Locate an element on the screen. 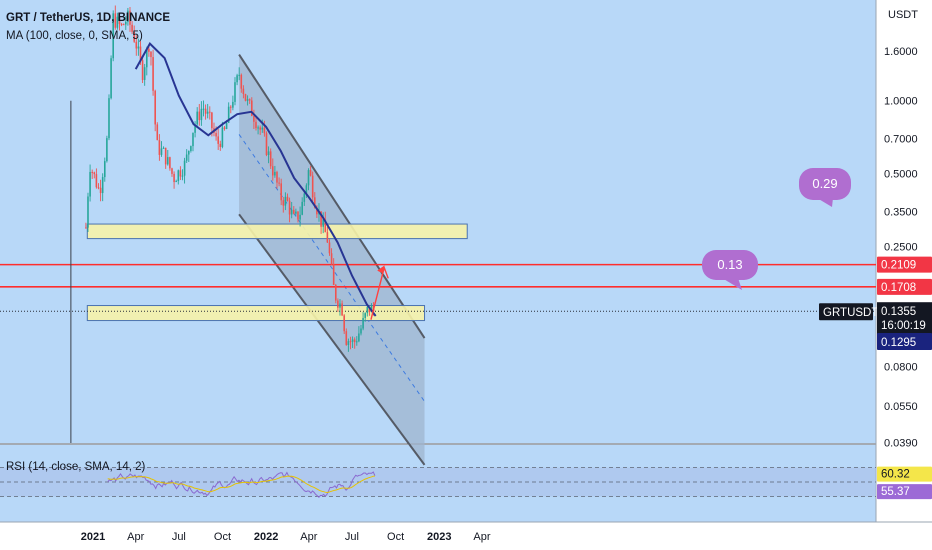 The width and height of the screenshot is (932, 550). price-tick-label: 0.0550 is located at coordinates (901, 407).